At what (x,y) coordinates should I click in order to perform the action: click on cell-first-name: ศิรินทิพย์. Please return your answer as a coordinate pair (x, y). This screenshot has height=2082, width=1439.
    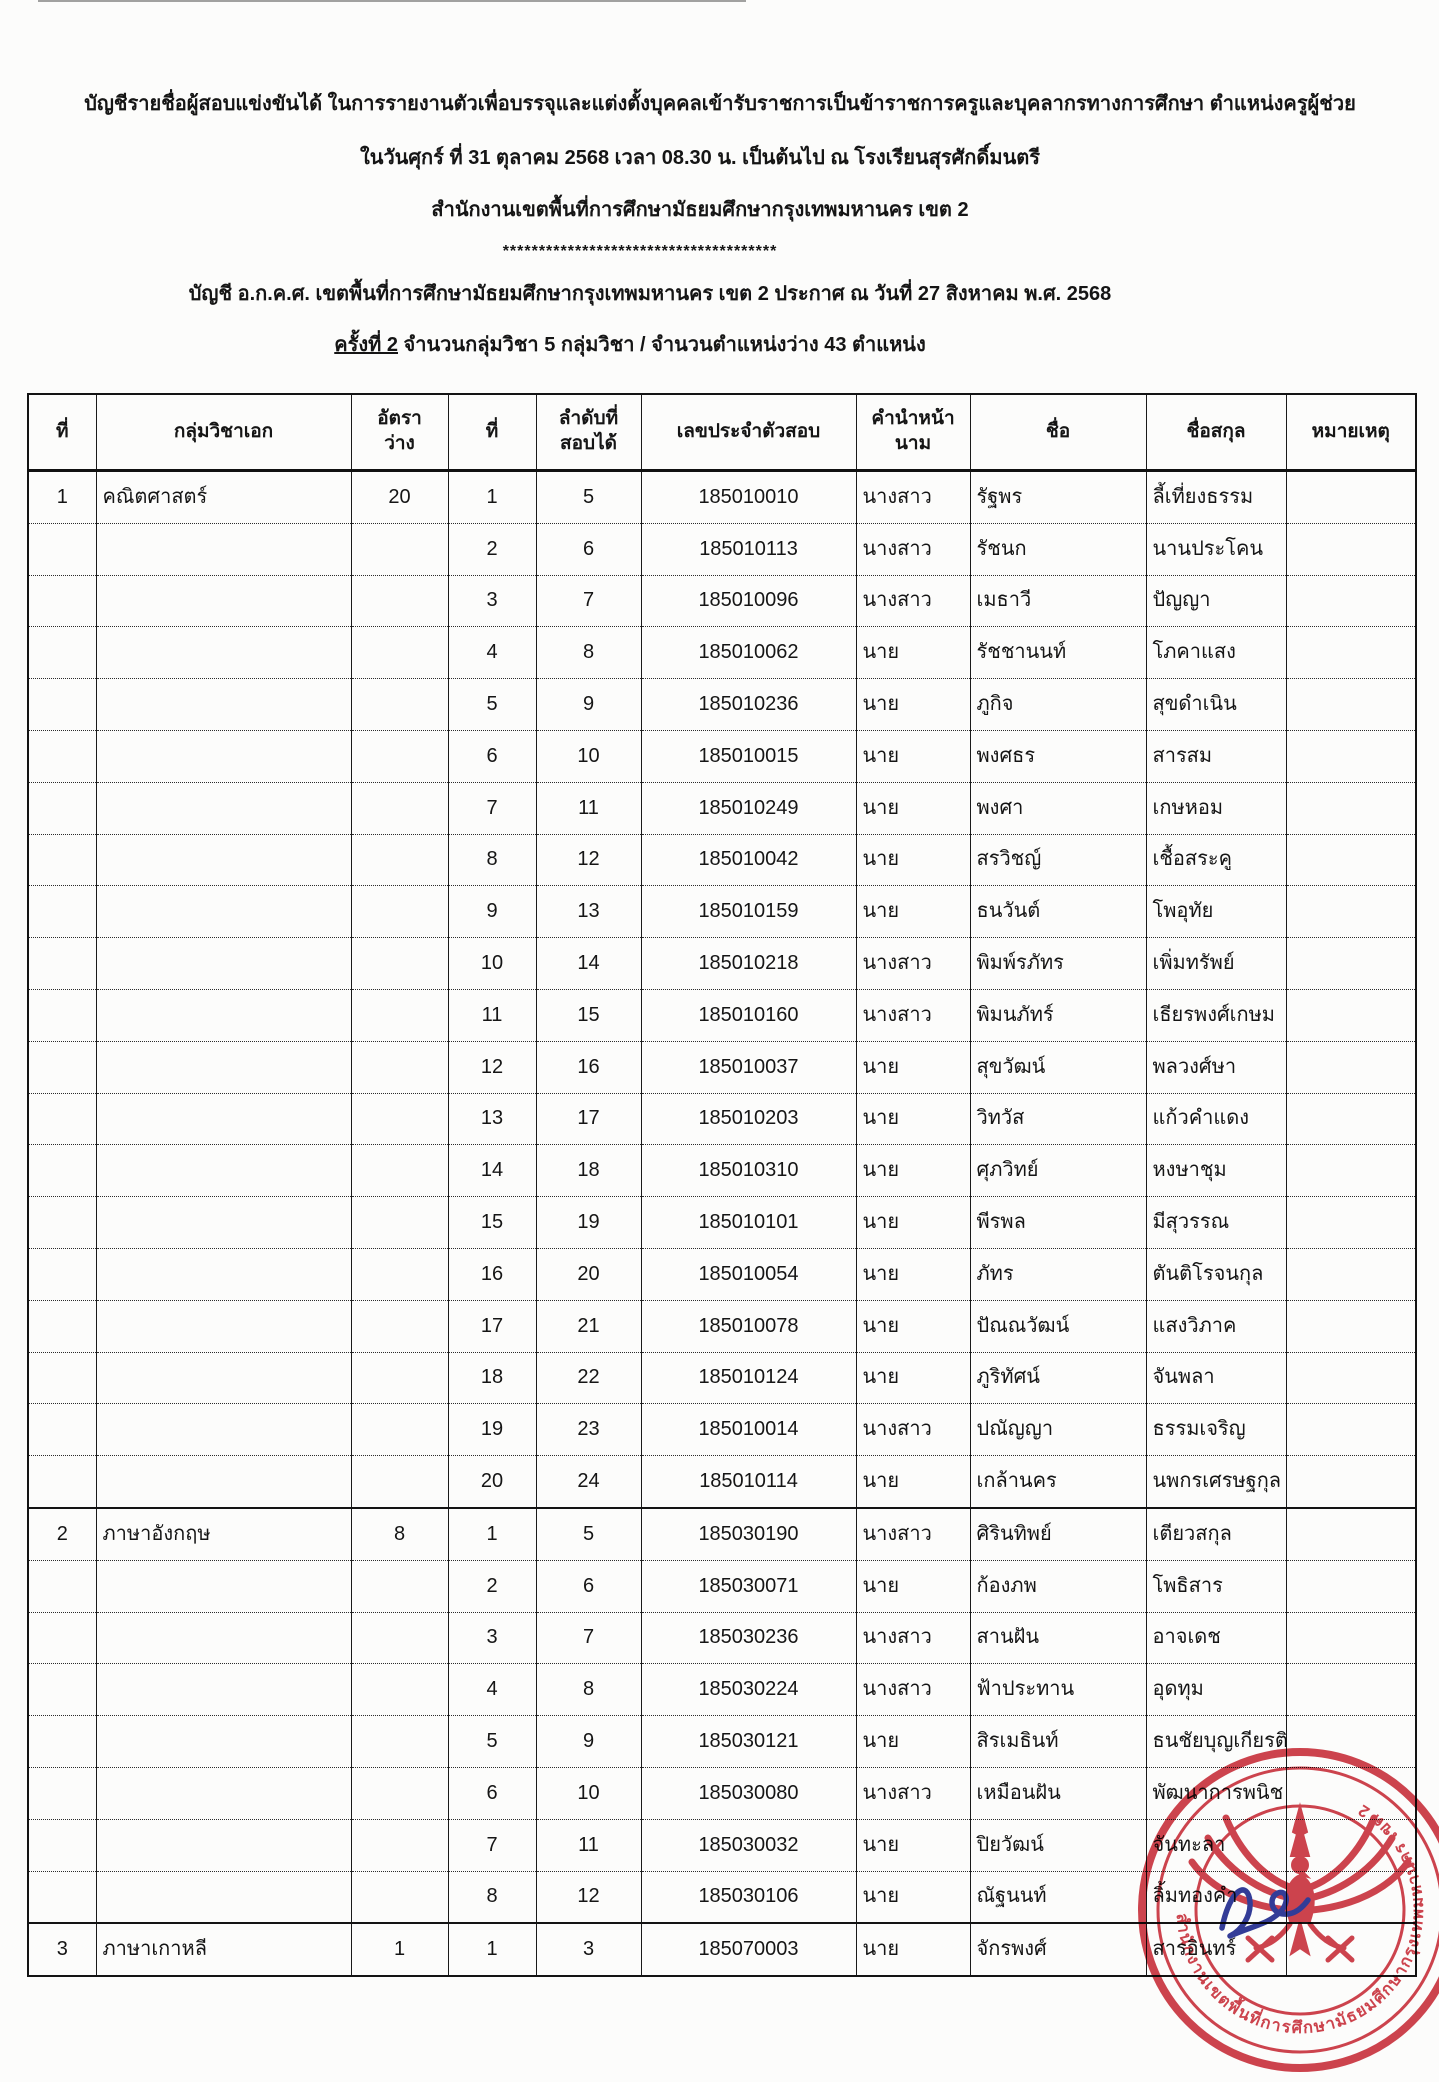
    Looking at the image, I should click on (1058, 1534).